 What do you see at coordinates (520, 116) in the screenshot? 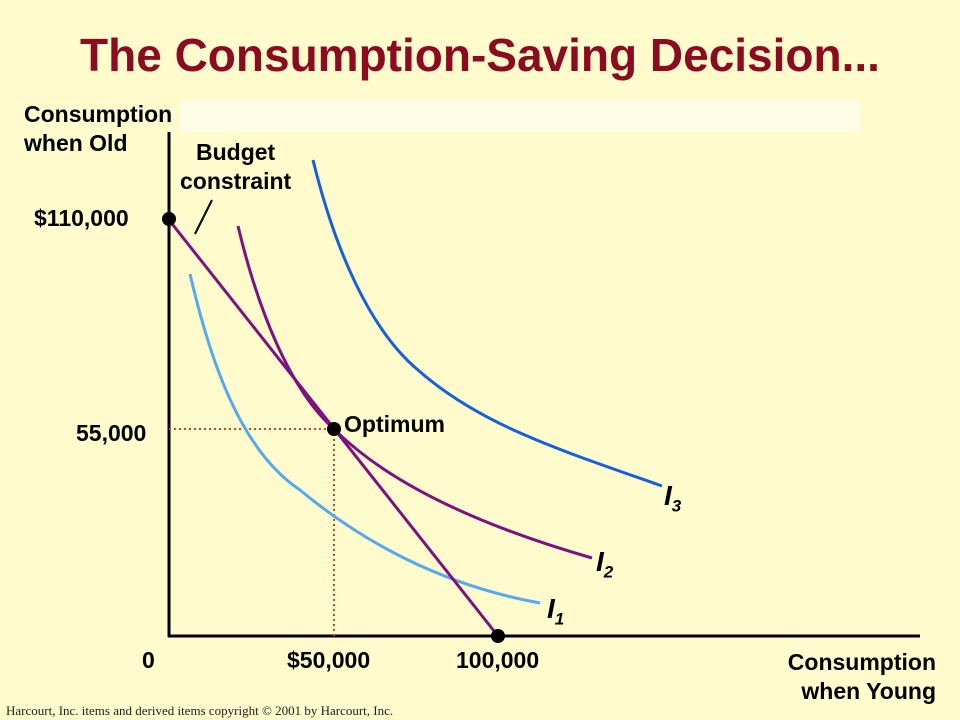
I see `highlight-band` at bounding box center [520, 116].